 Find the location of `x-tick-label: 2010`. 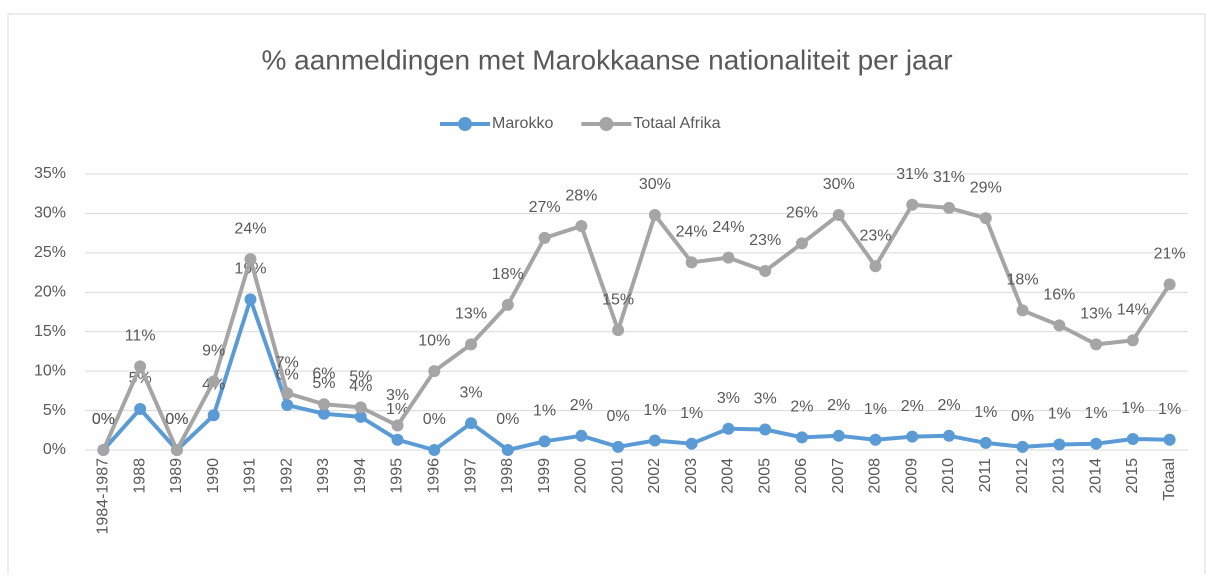

x-tick-label: 2010 is located at coordinates (948, 476).